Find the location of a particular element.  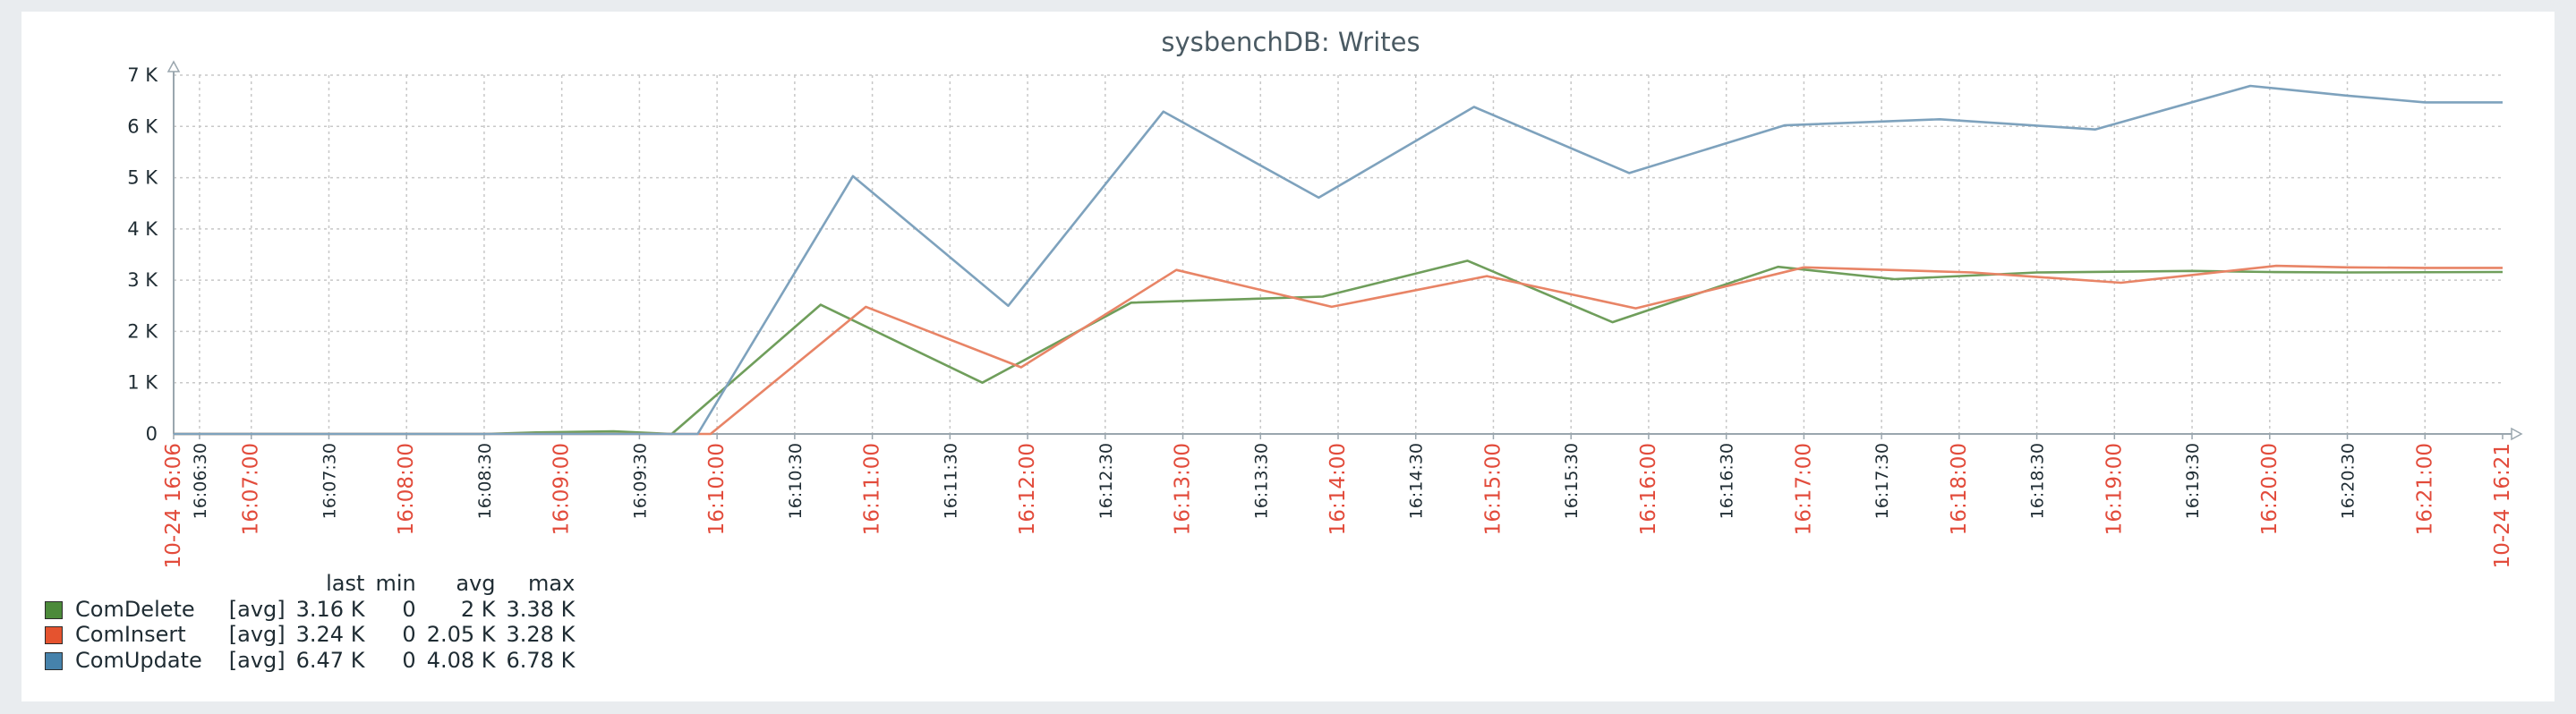

legend-row-comupdate: ComUpdate [avg] 6.47 K 0 4.08 K 6.78 K is located at coordinates (309, 661).